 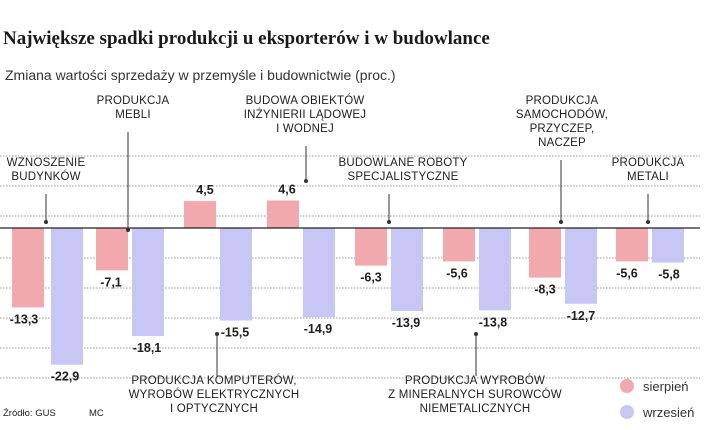 What do you see at coordinates (648, 170) in the screenshot?
I see `category-label: PRODUKCJA METALI` at bounding box center [648, 170].